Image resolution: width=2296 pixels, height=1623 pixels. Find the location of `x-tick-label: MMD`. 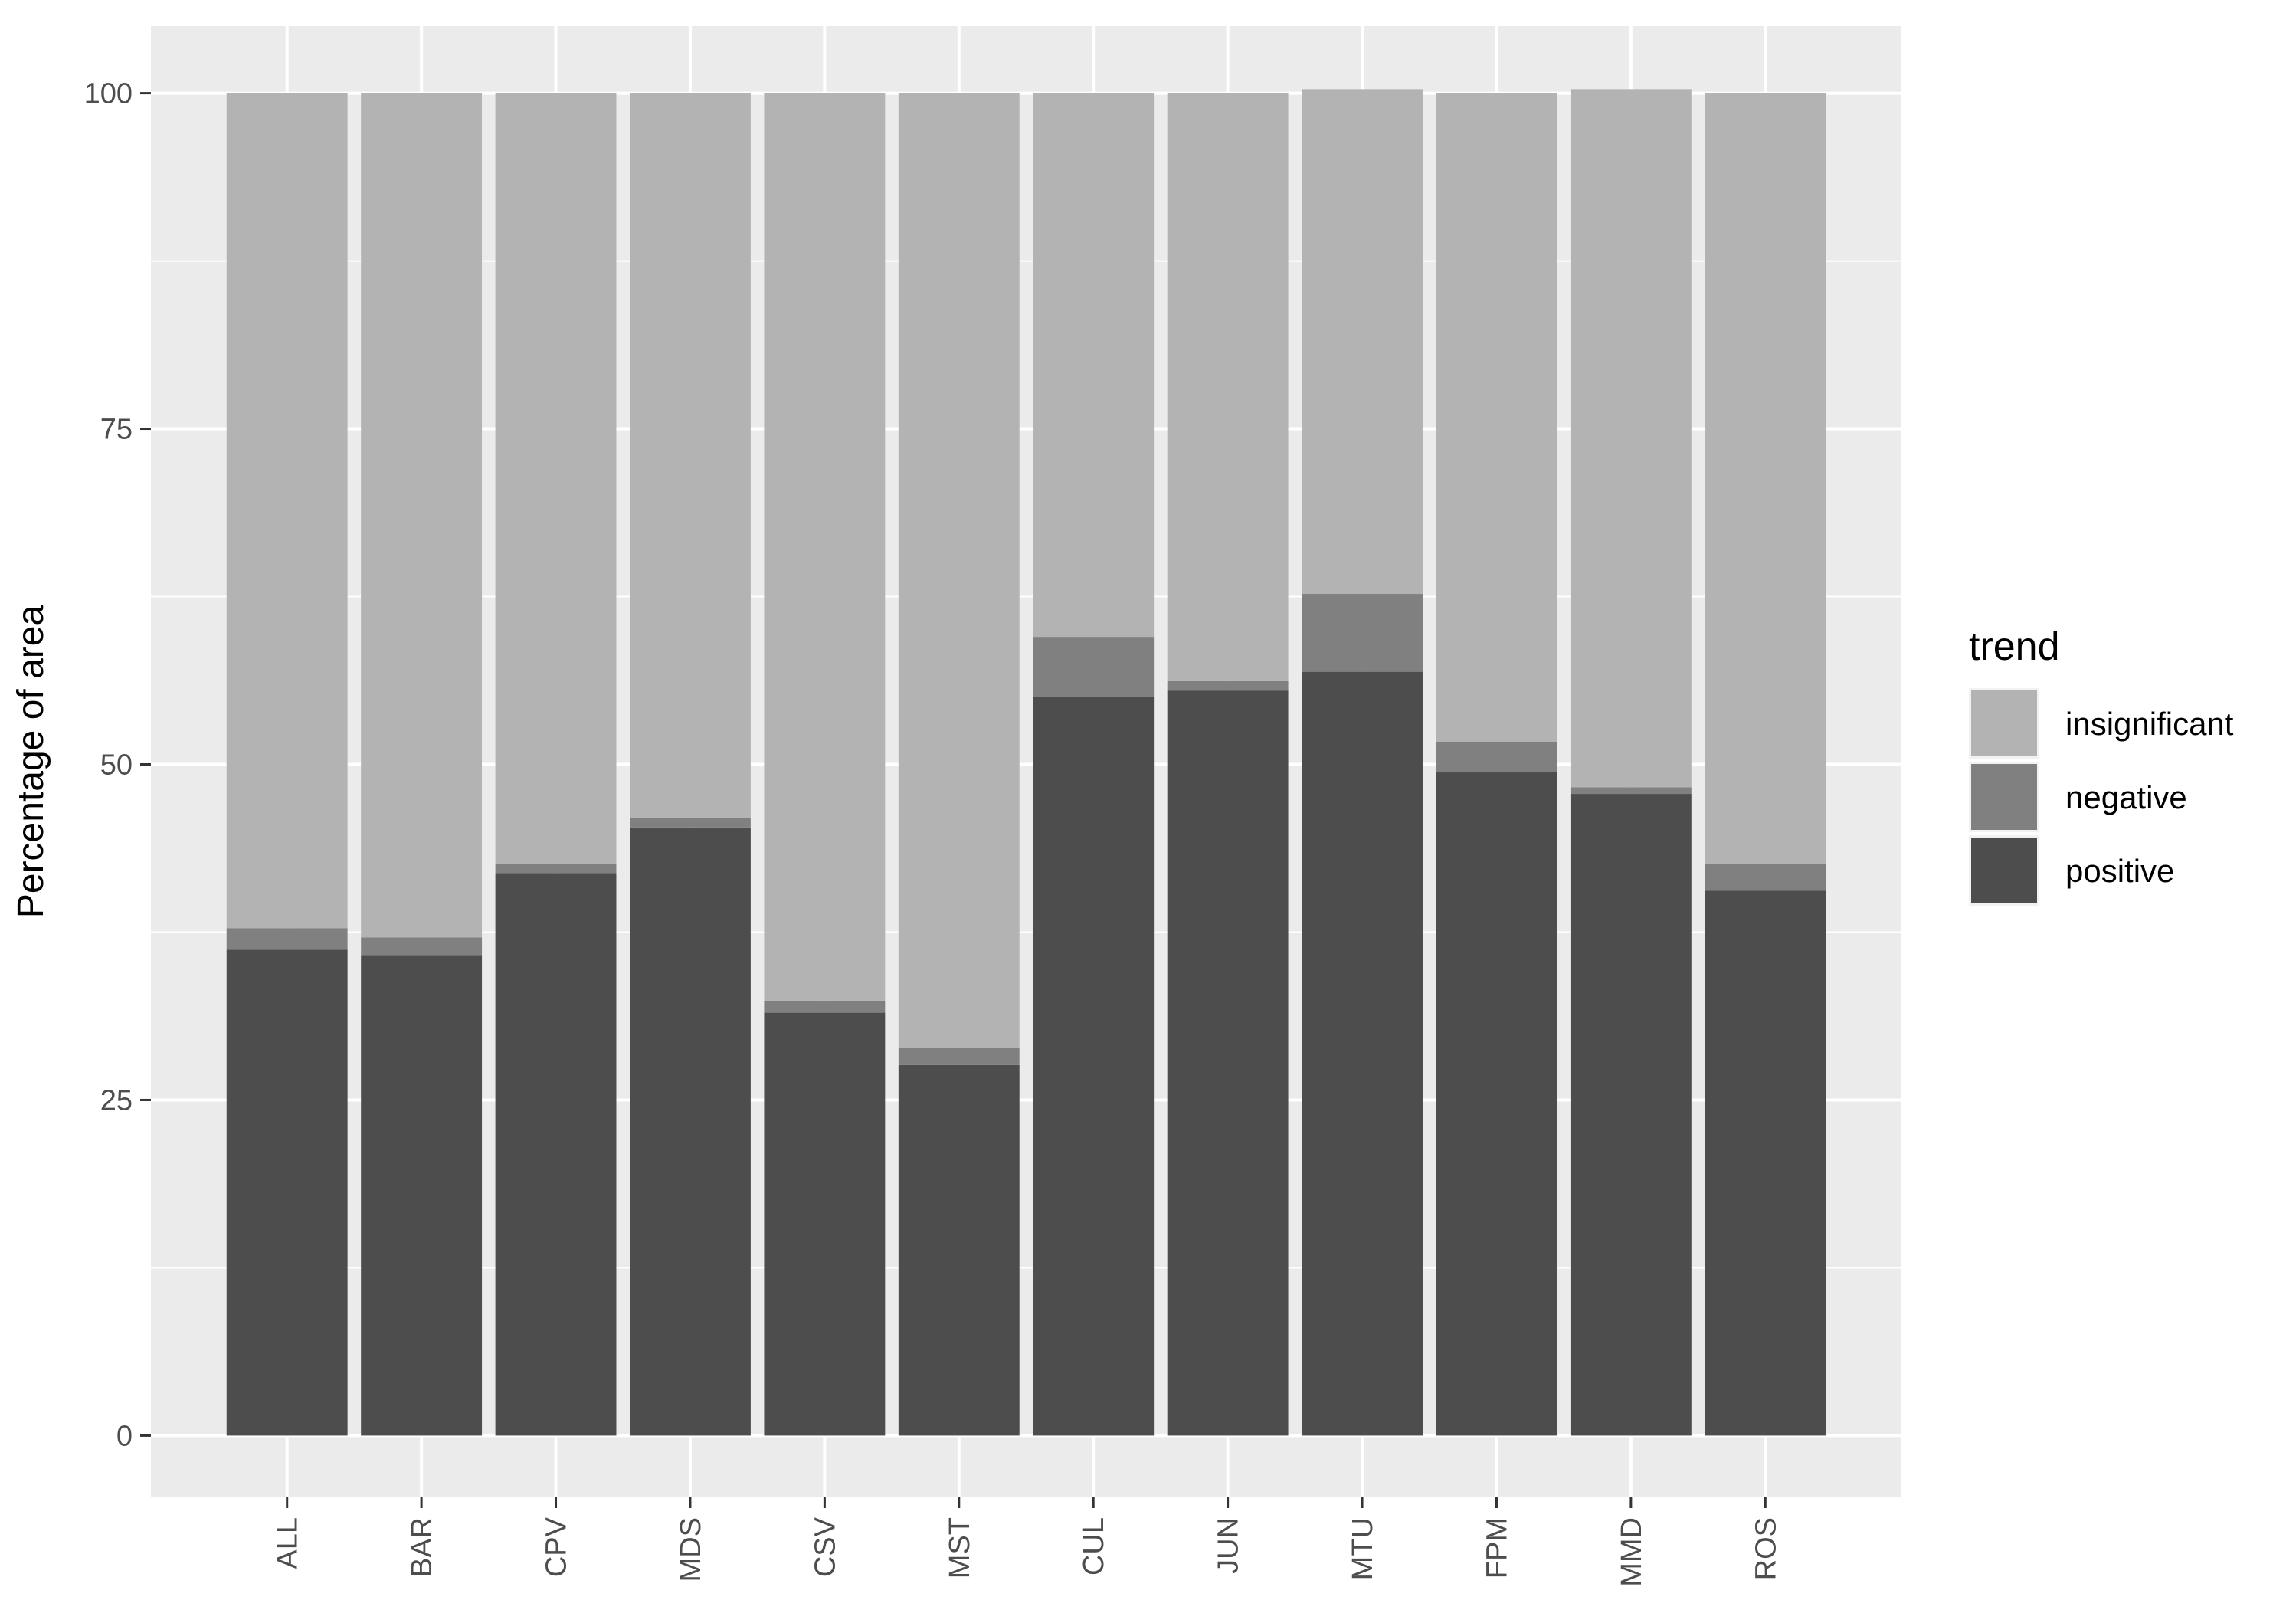

x-tick-label: MMD is located at coordinates (1632, 1552).